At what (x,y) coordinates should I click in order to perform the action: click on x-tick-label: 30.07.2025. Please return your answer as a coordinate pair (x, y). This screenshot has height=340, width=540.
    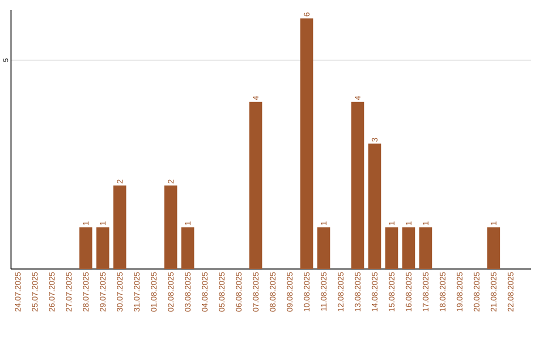
    Looking at the image, I should click on (119, 292).